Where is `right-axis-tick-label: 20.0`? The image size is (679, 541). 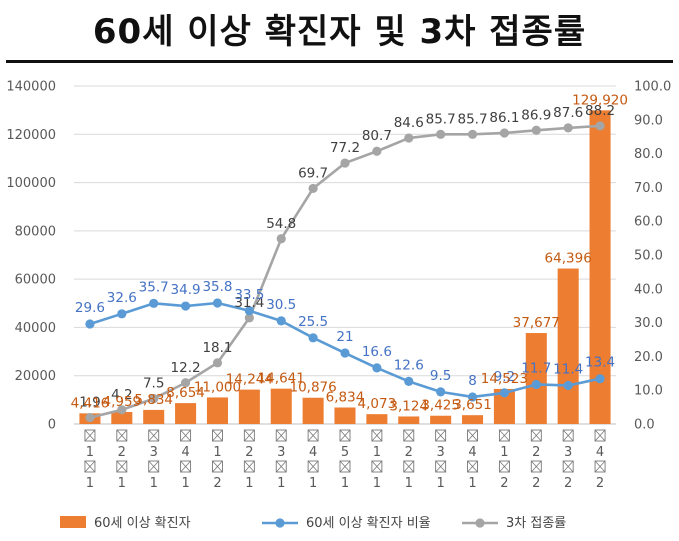 right-axis-tick-label: 20.0 is located at coordinates (648, 357).